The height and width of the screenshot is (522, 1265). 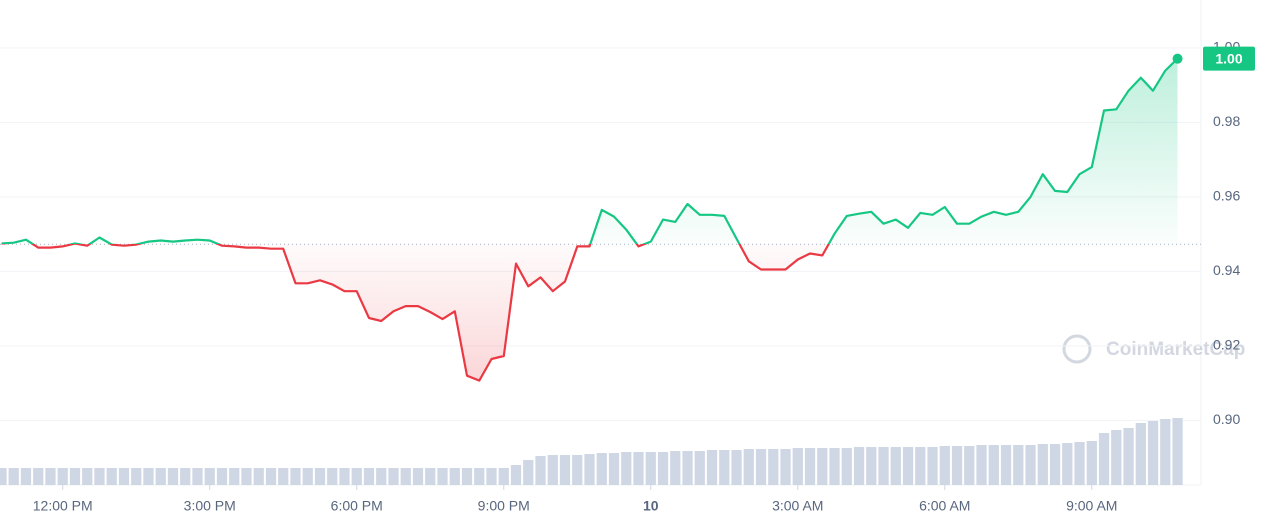 I want to click on y-tick-label: 0.94, so click(x=1226, y=270).